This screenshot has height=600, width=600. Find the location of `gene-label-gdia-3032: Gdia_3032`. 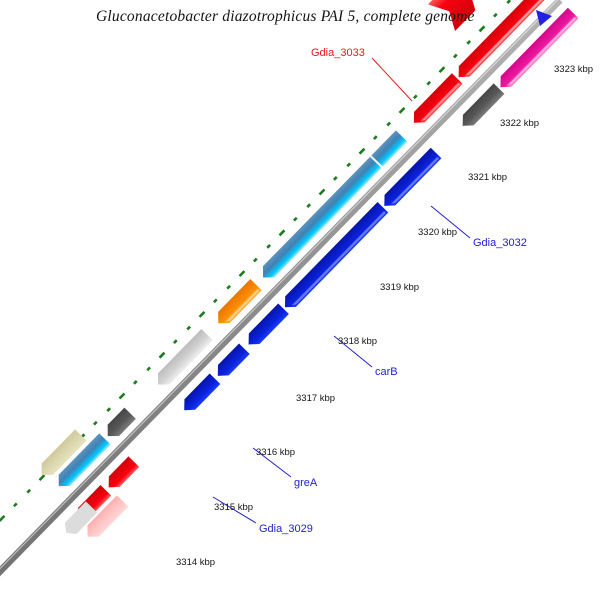

gene-label-gdia-3032: Gdia_3032 is located at coordinates (500, 243).